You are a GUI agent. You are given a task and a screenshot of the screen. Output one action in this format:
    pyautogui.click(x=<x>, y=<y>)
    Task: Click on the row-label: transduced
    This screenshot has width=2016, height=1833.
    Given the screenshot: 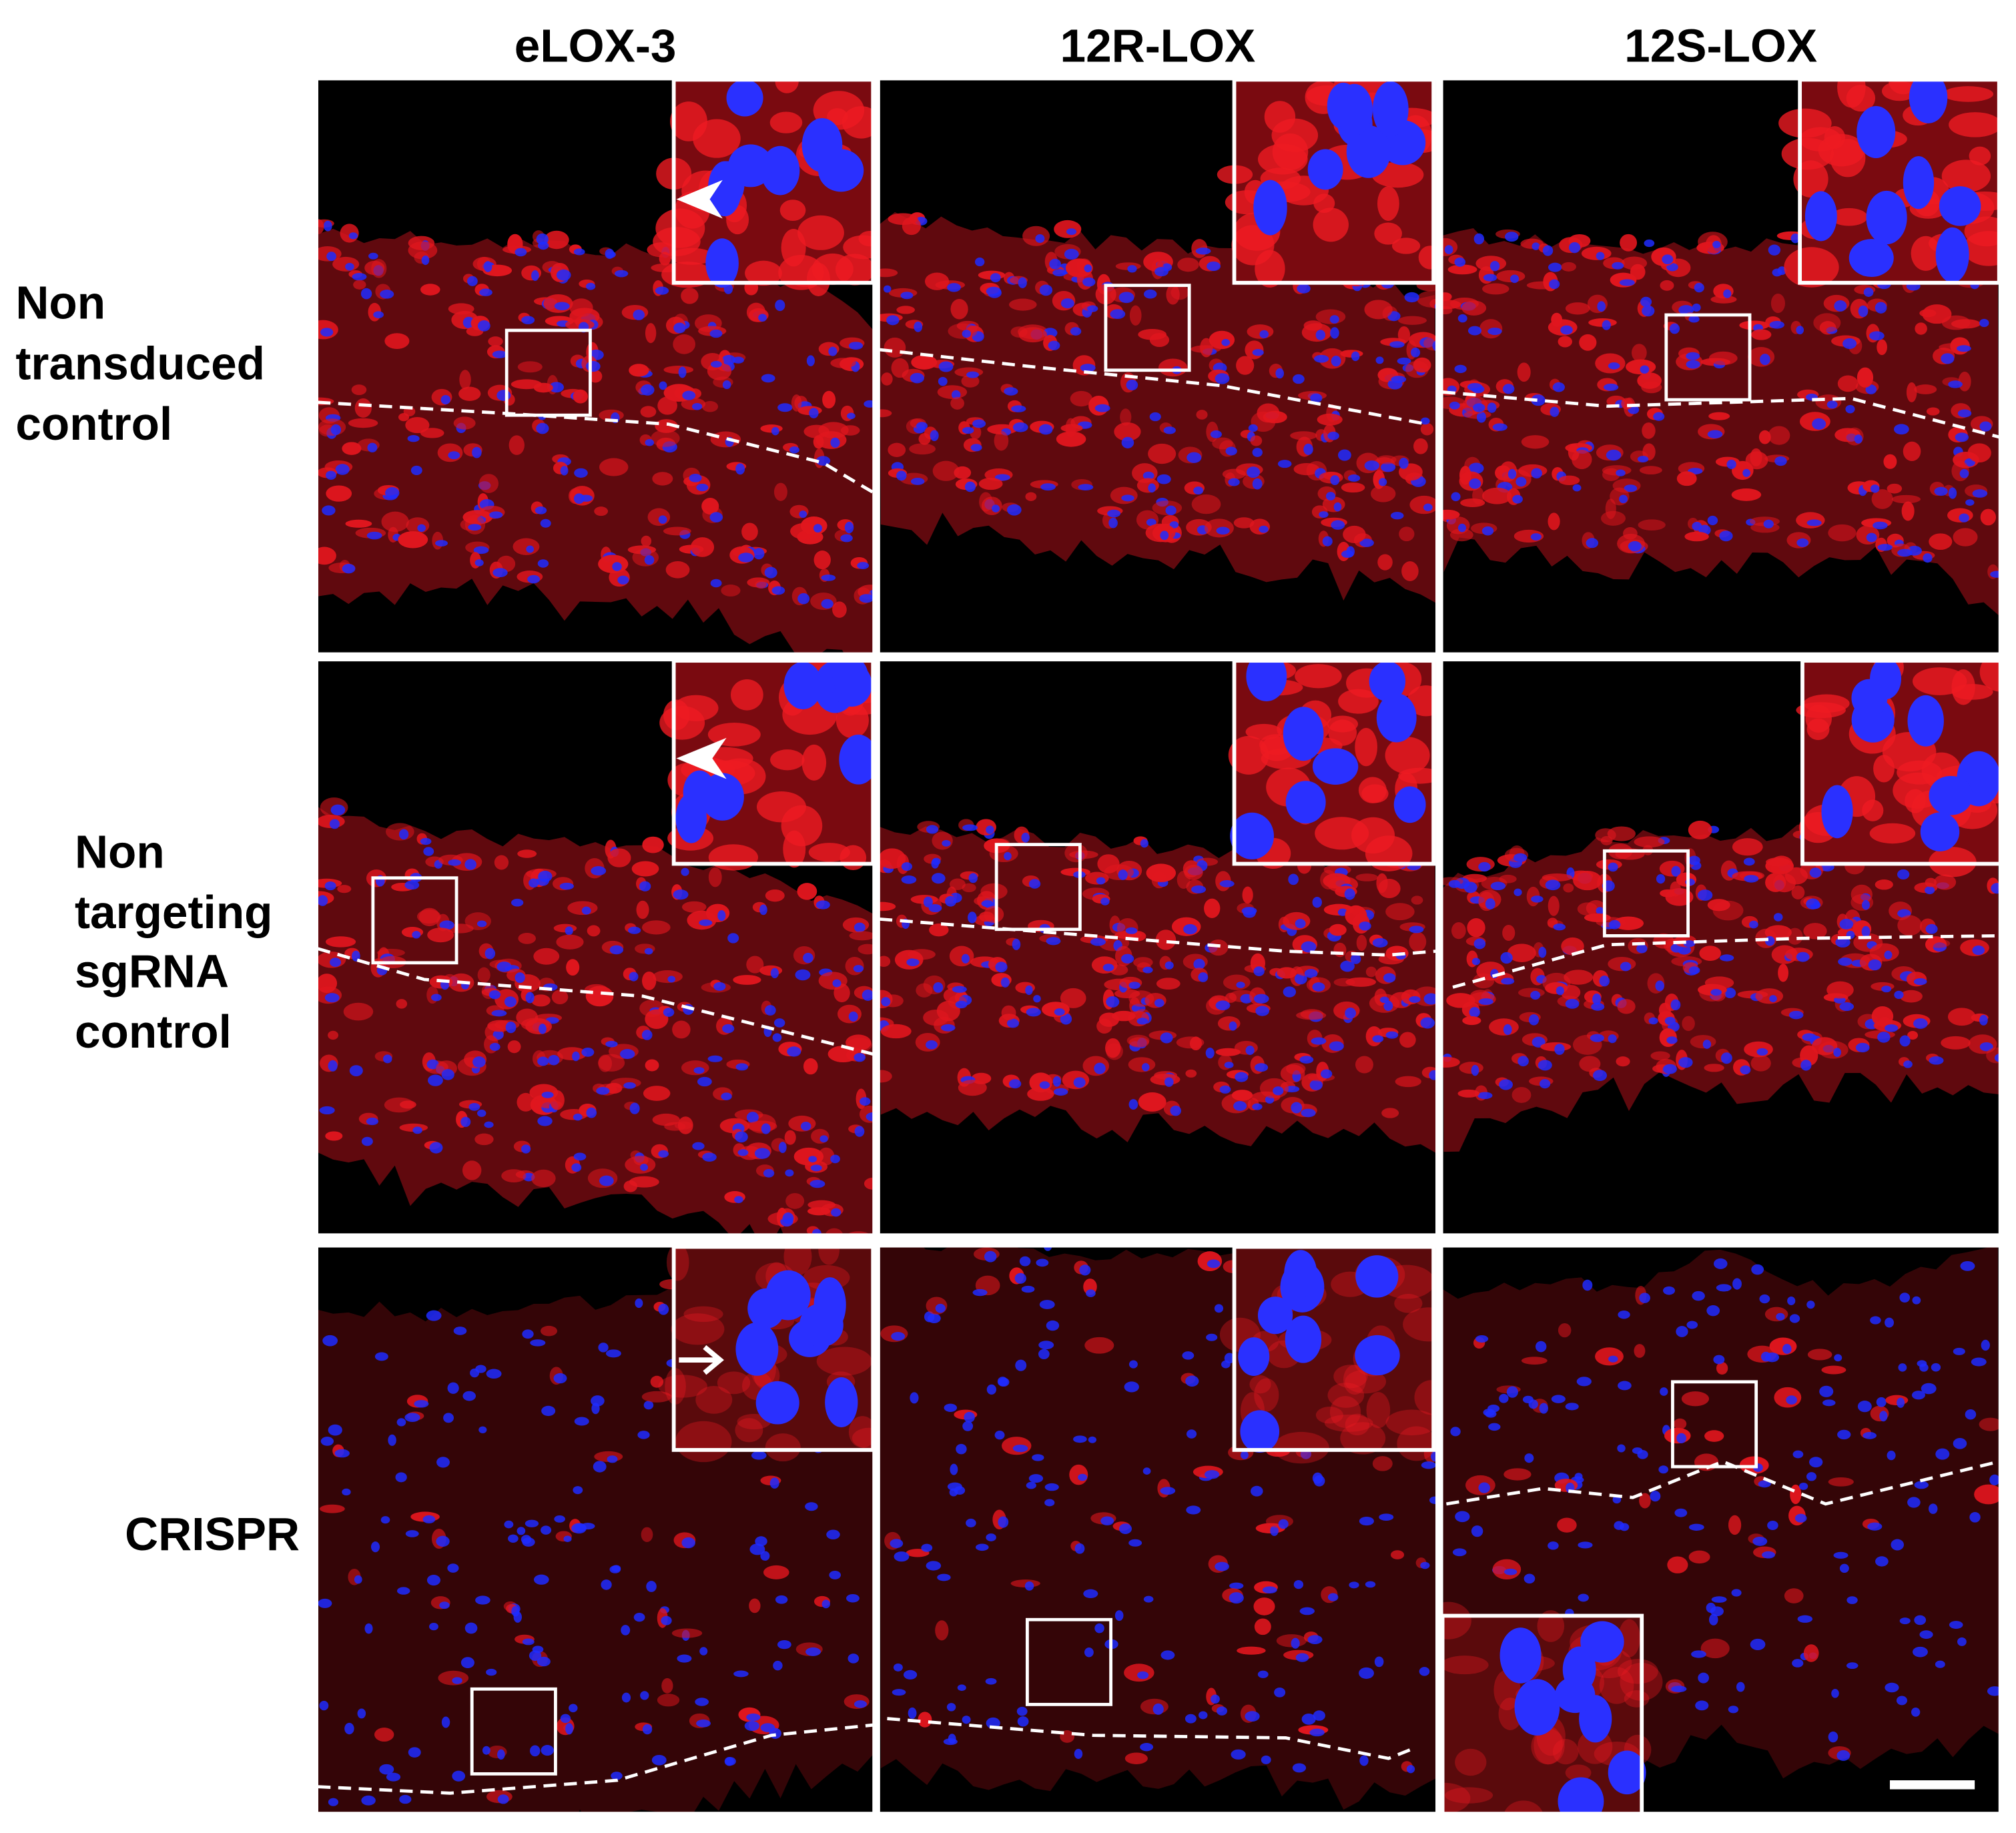 What is the action you would take?
    pyautogui.click(x=140, y=363)
    